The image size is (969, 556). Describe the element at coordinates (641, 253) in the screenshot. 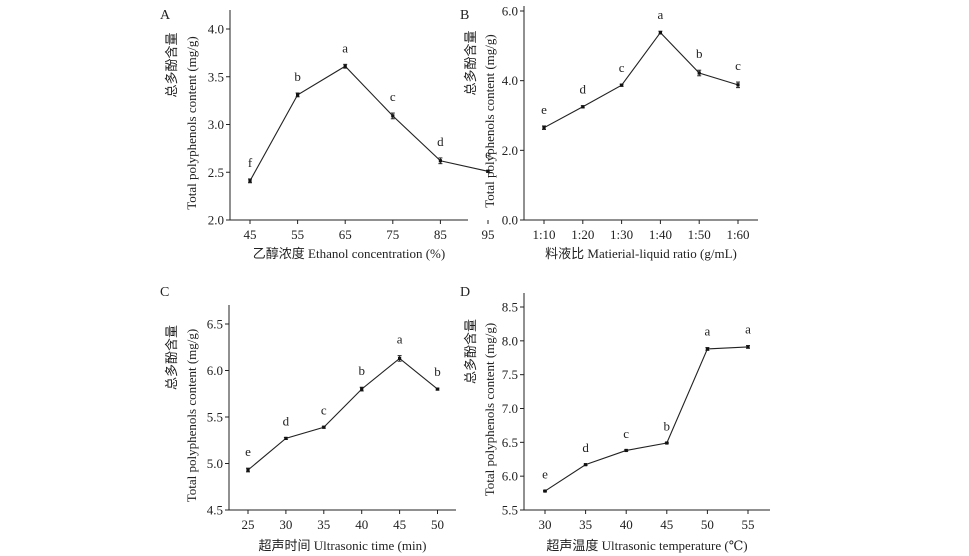

I see `x-axis-title: 料液比 Matierial-liquid ratio (g/mL)` at that location.